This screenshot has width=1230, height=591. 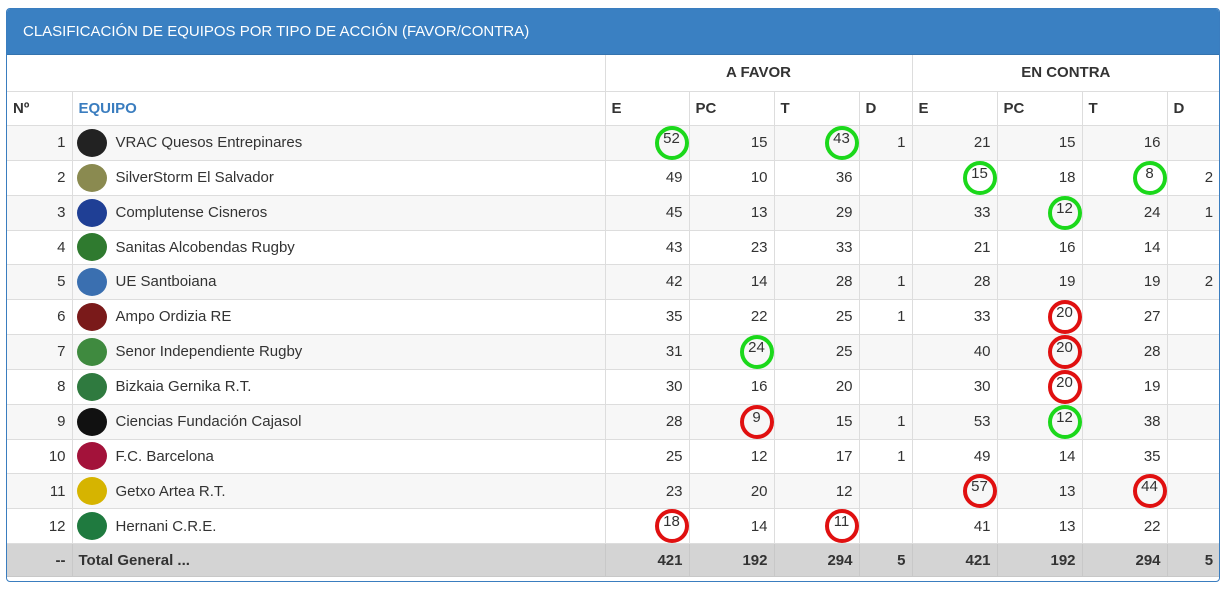 I want to click on col-favor-d: D, so click(x=885, y=108).